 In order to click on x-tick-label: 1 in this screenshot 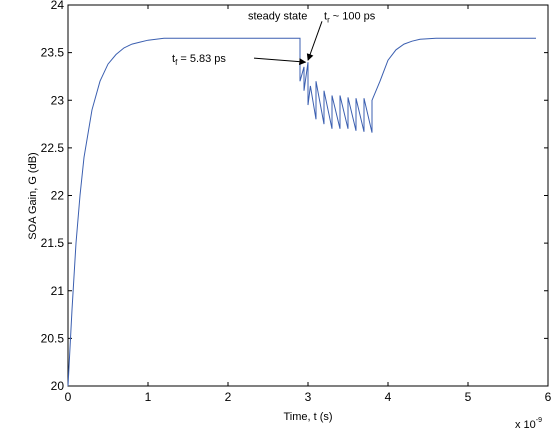, I will do `click(148, 397)`.